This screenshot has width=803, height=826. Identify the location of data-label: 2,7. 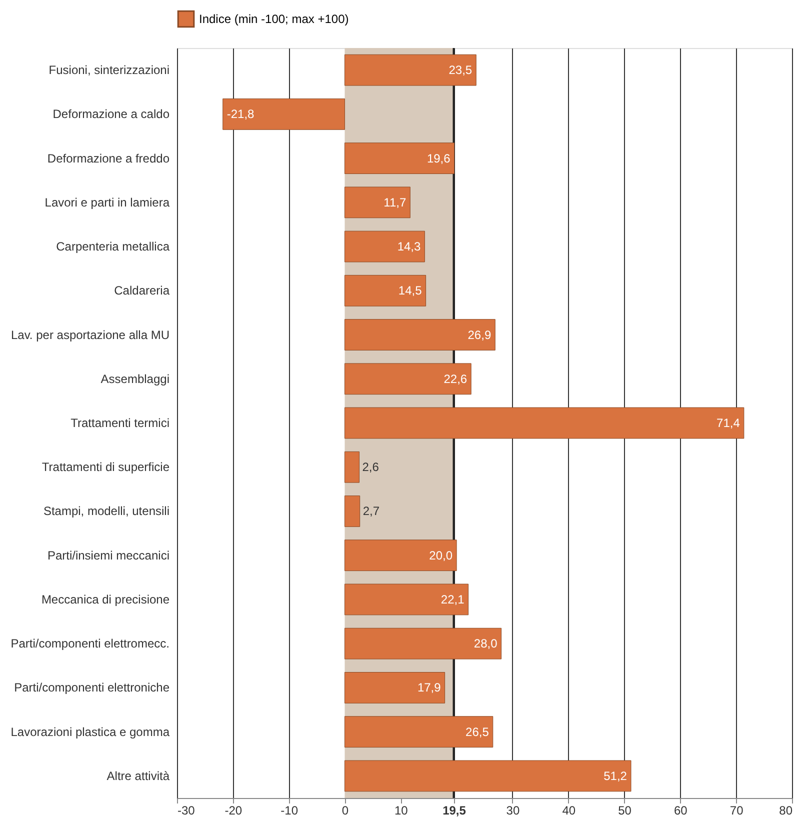
(371, 511).